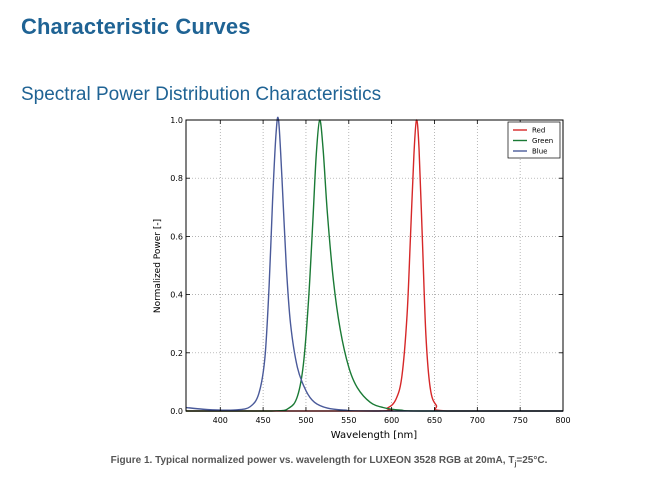 The width and height of the screenshot is (658, 481). Describe the element at coordinates (176, 120) in the screenshot. I see `y-tick-label: 1.0` at that location.